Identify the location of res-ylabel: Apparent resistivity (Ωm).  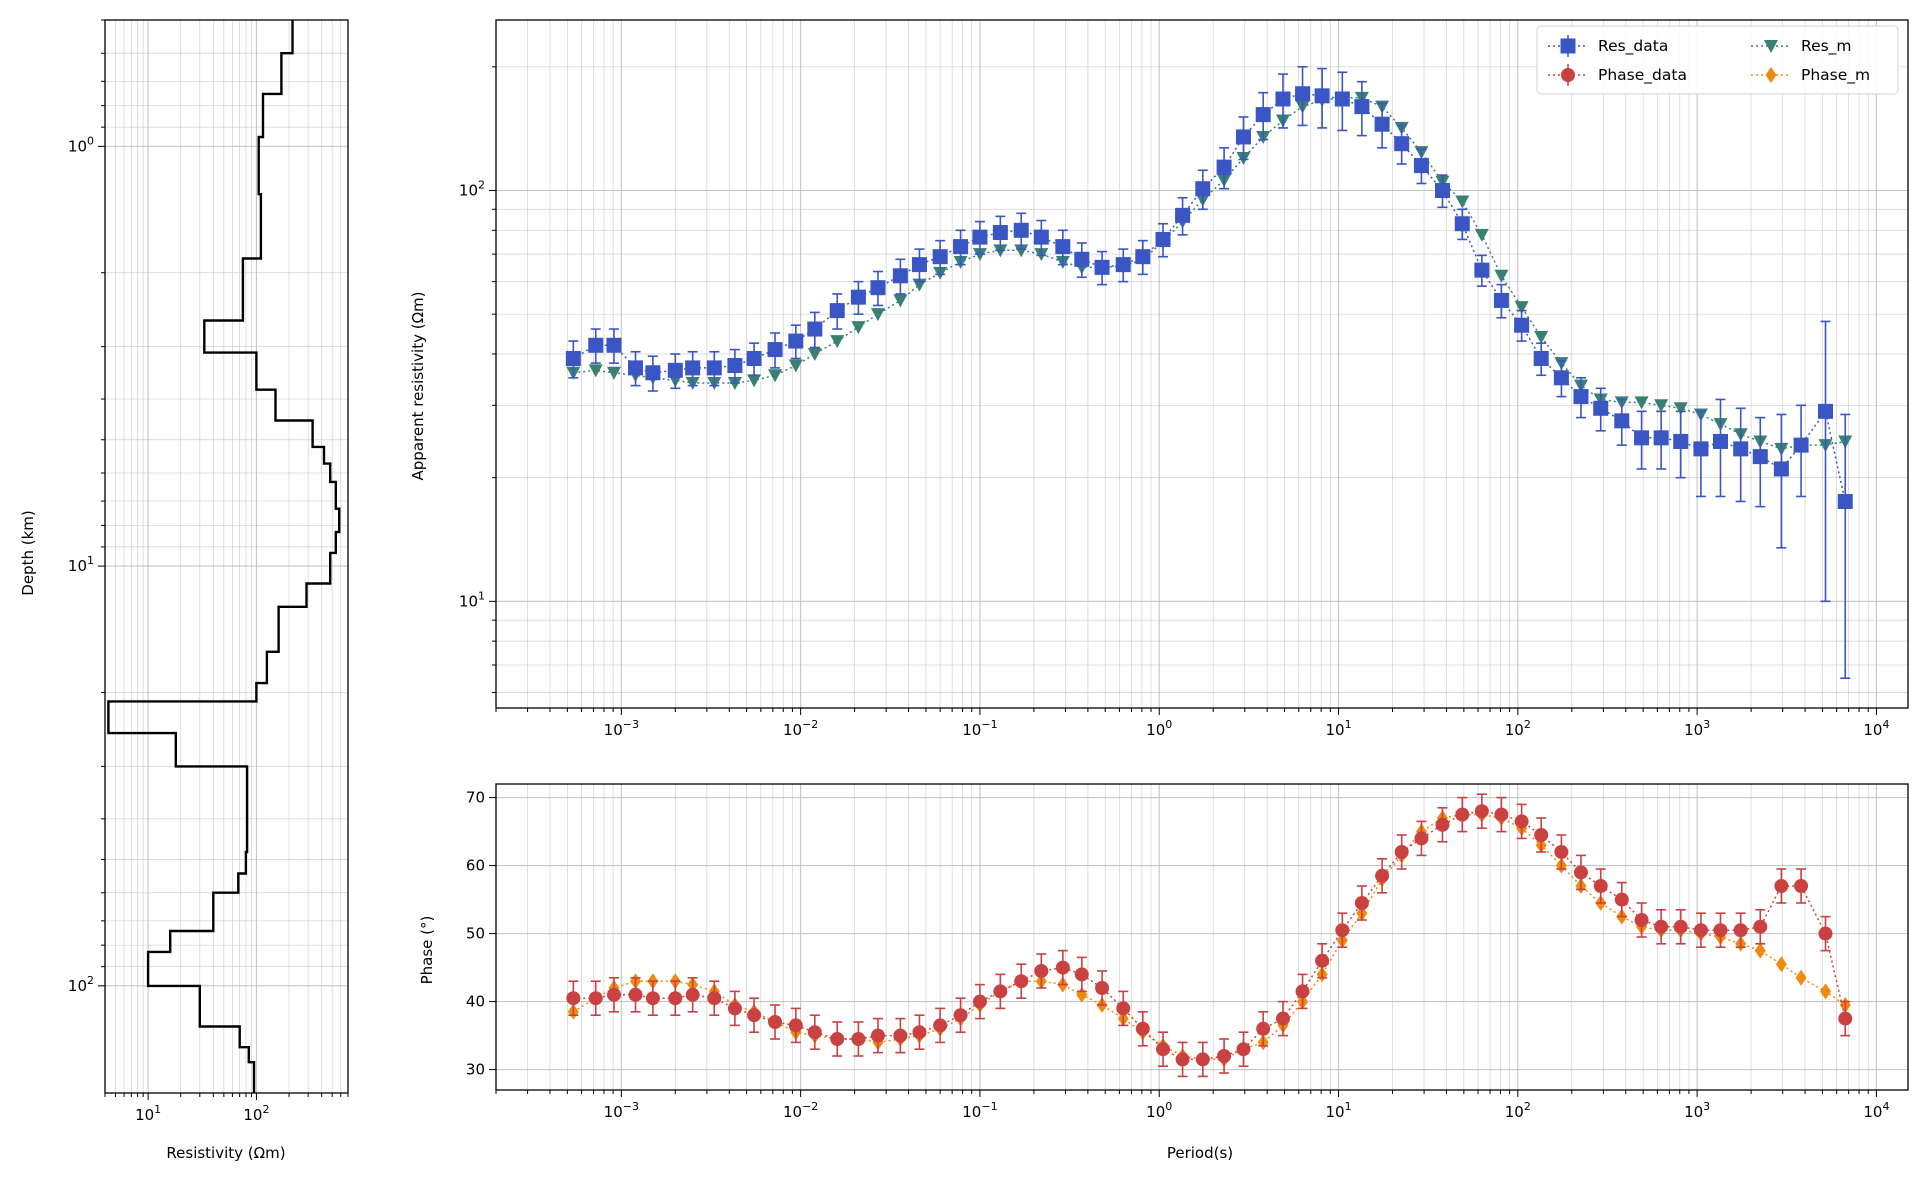
(418, 386).